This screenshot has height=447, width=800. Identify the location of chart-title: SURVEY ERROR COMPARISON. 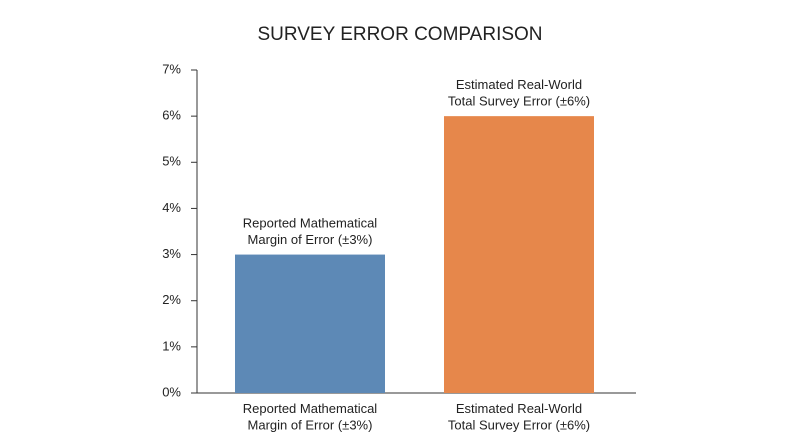
(399, 34).